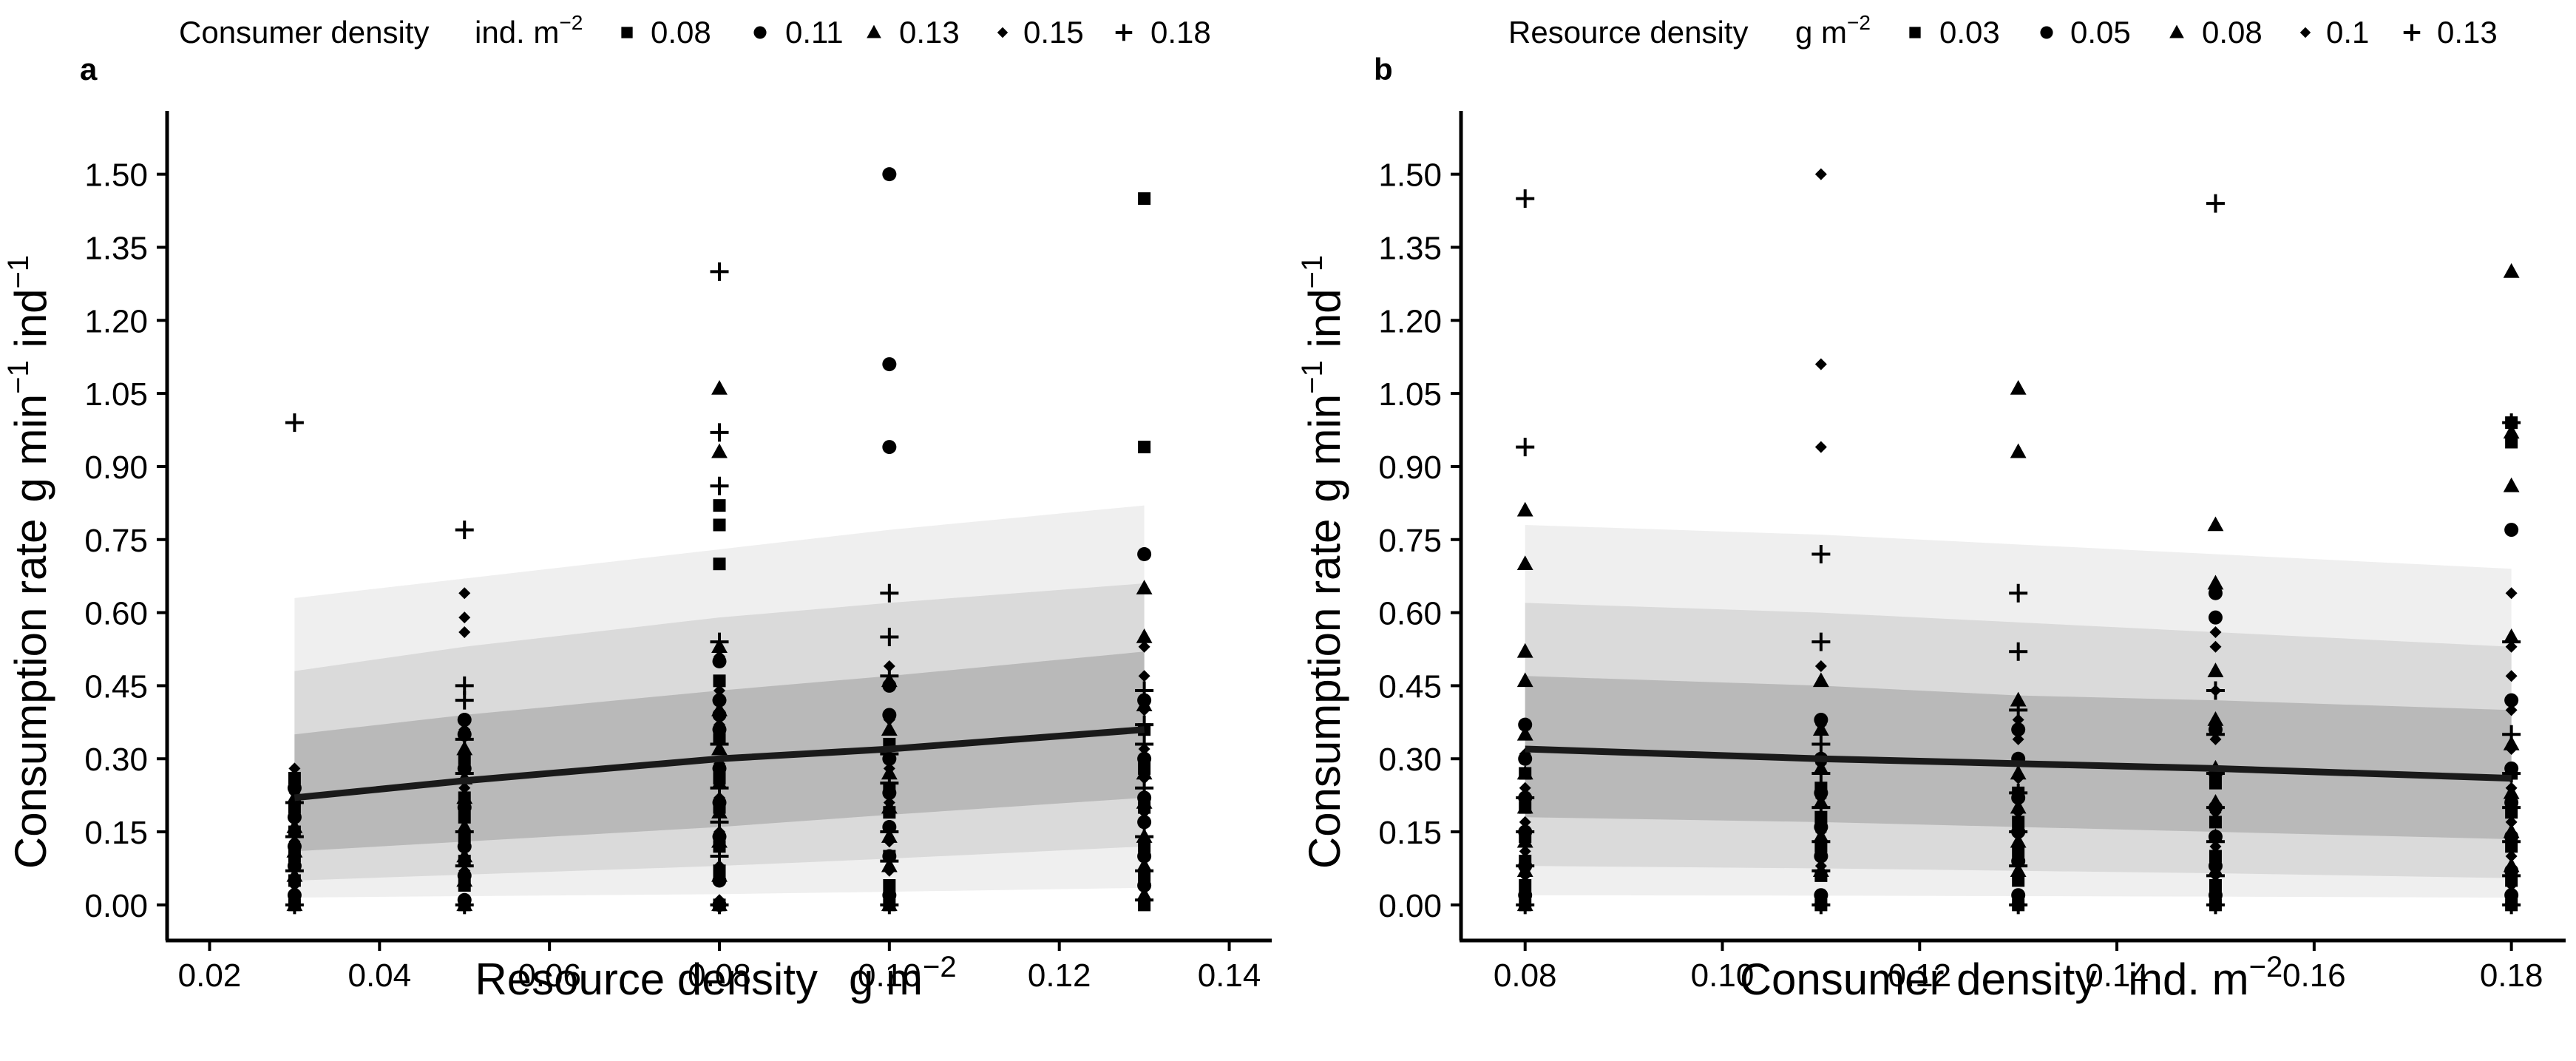 The height and width of the screenshot is (1061, 2576). Describe the element at coordinates (2266, 967) in the screenshot. I see `x-title-b-exp: −2` at that location.